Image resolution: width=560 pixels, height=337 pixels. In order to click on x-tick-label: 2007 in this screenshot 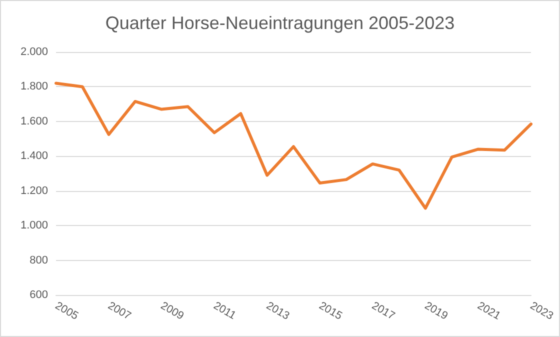, I will do `click(119, 311)`.